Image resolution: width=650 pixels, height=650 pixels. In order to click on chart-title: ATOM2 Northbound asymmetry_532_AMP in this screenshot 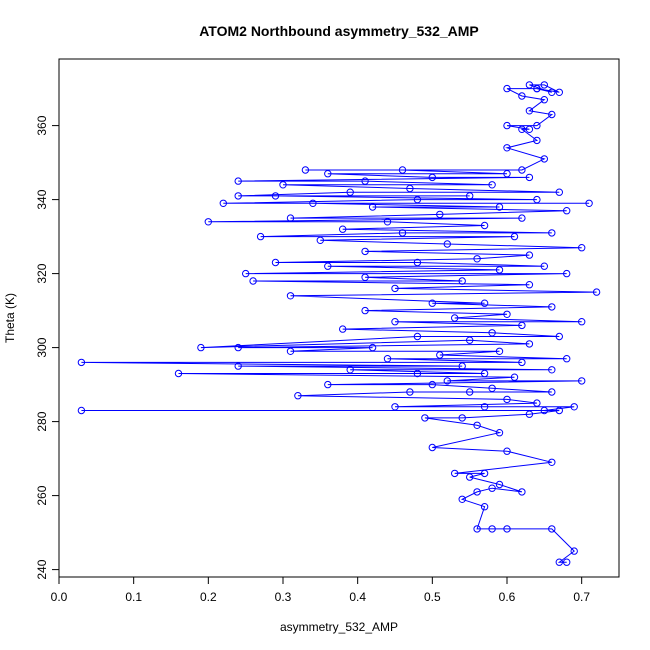, I will do `click(339, 31)`.